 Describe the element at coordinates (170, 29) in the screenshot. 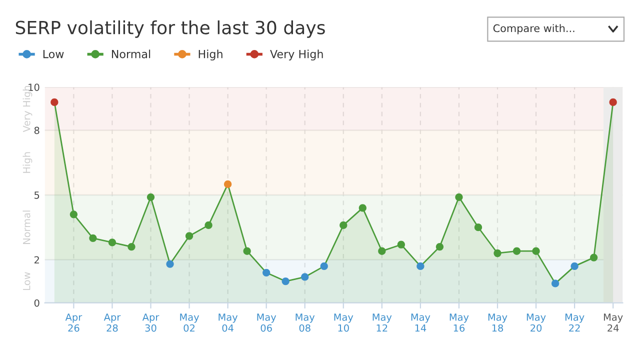

I see `chart-title: SERP volatility for the last 30 days` at that location.